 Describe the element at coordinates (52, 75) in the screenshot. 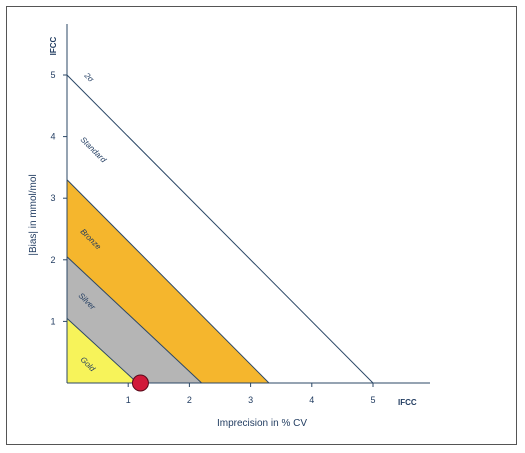

I see `y-tick-label: 5` at that location.